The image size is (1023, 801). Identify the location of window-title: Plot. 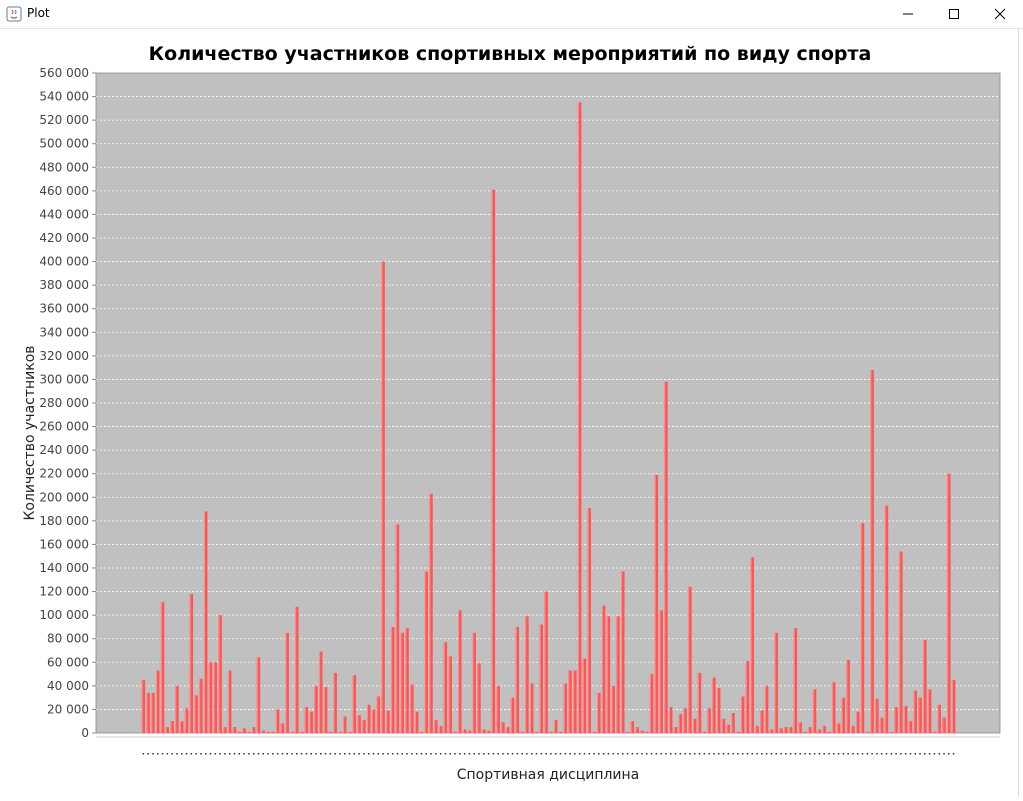
(38, 13).